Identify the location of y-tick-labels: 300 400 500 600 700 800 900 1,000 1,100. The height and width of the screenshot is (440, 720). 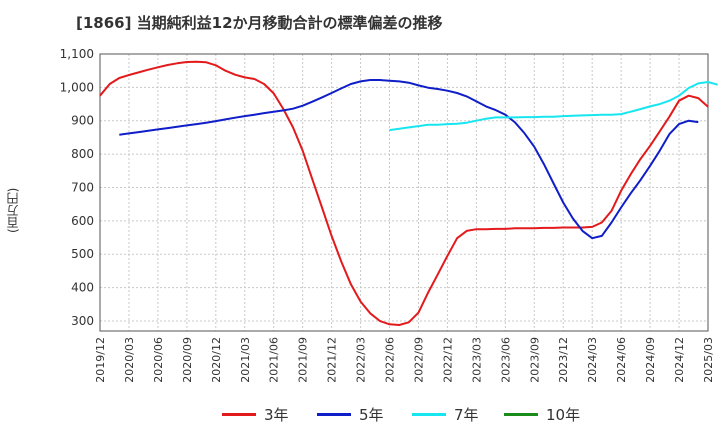
(77, 187).